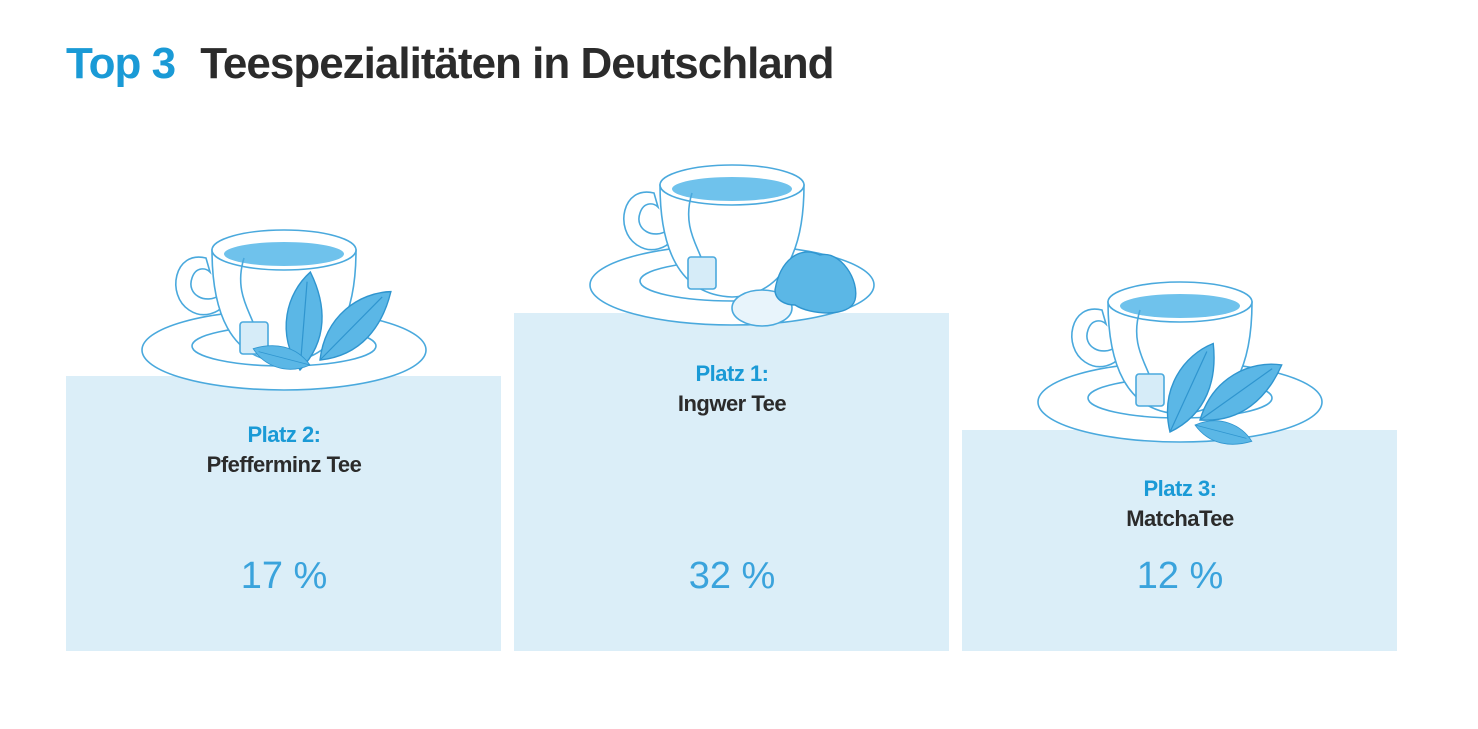 This screenshot has height=729, width=1478. I want to click on share-value: 32 %, so click(732, 576).